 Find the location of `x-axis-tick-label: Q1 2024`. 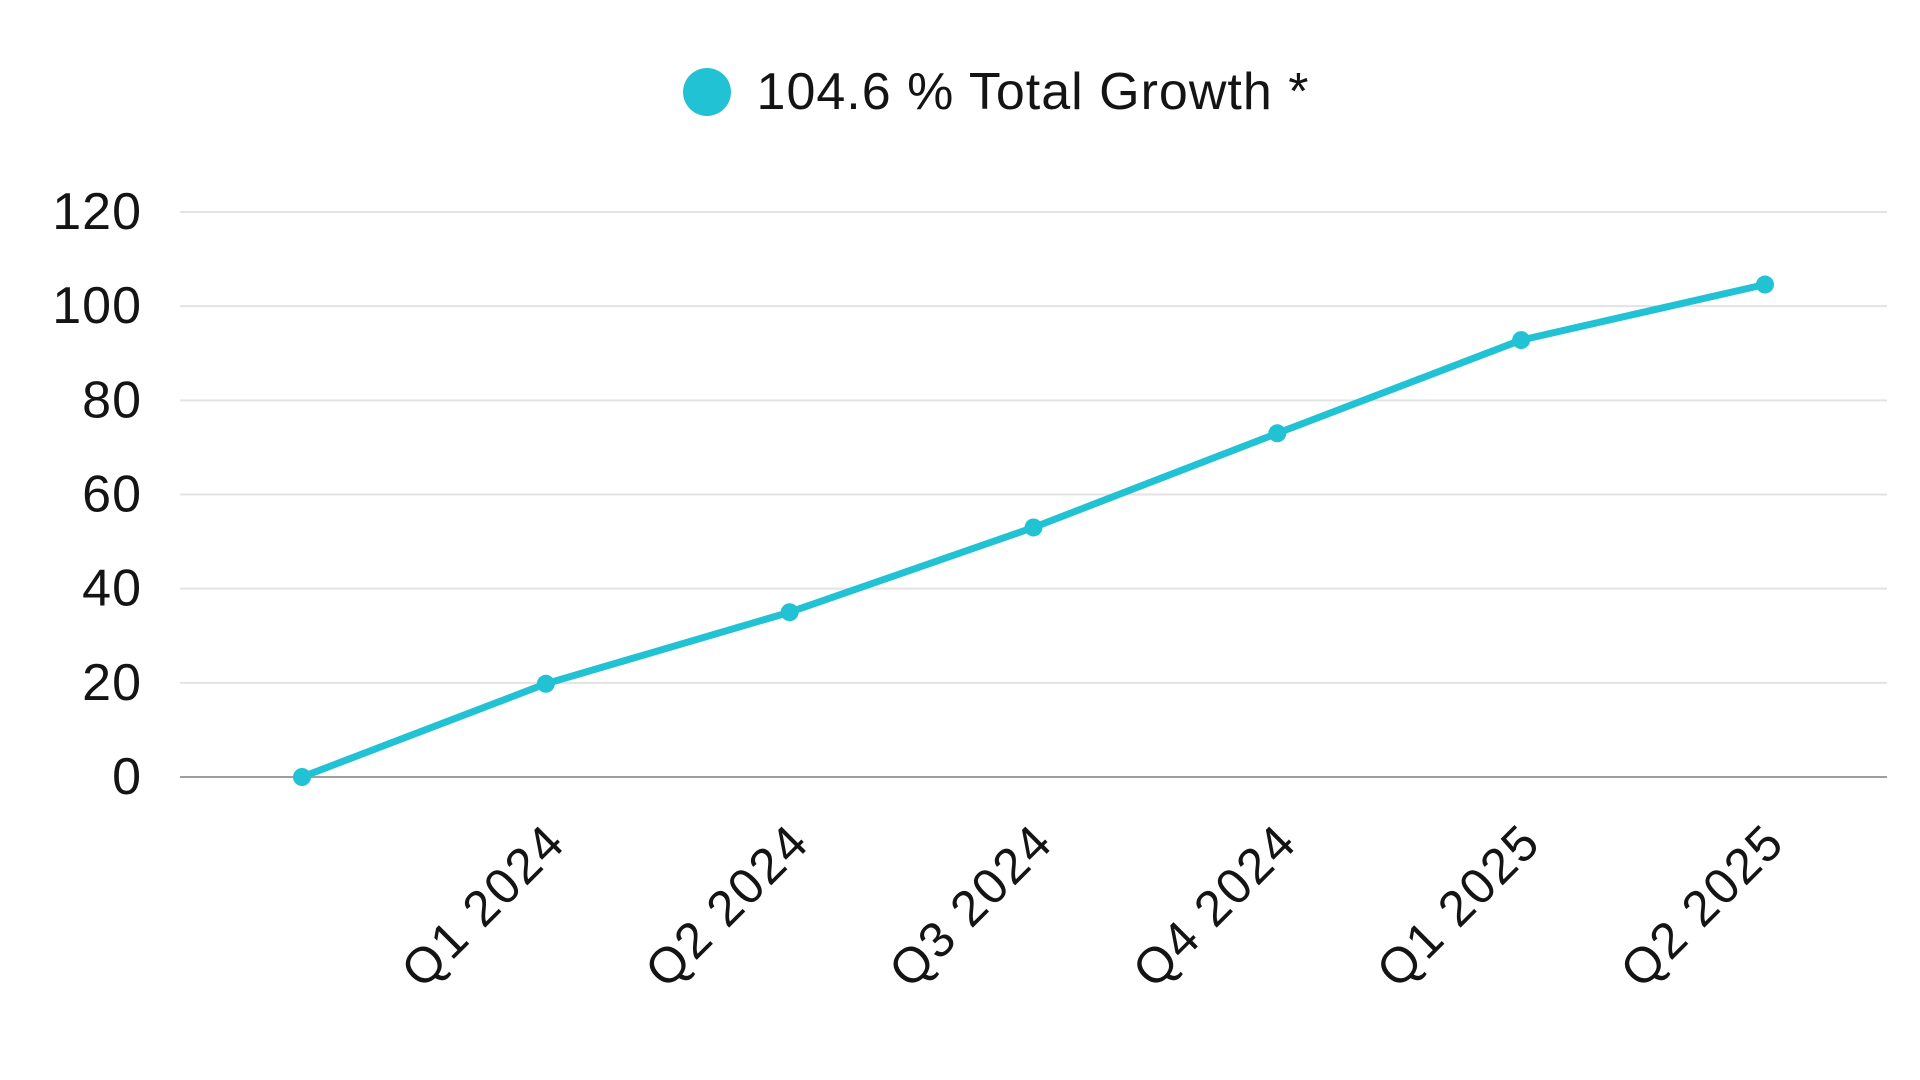

x-axis-tick-label: Q1 2024 is located at coordinates (482, 905).